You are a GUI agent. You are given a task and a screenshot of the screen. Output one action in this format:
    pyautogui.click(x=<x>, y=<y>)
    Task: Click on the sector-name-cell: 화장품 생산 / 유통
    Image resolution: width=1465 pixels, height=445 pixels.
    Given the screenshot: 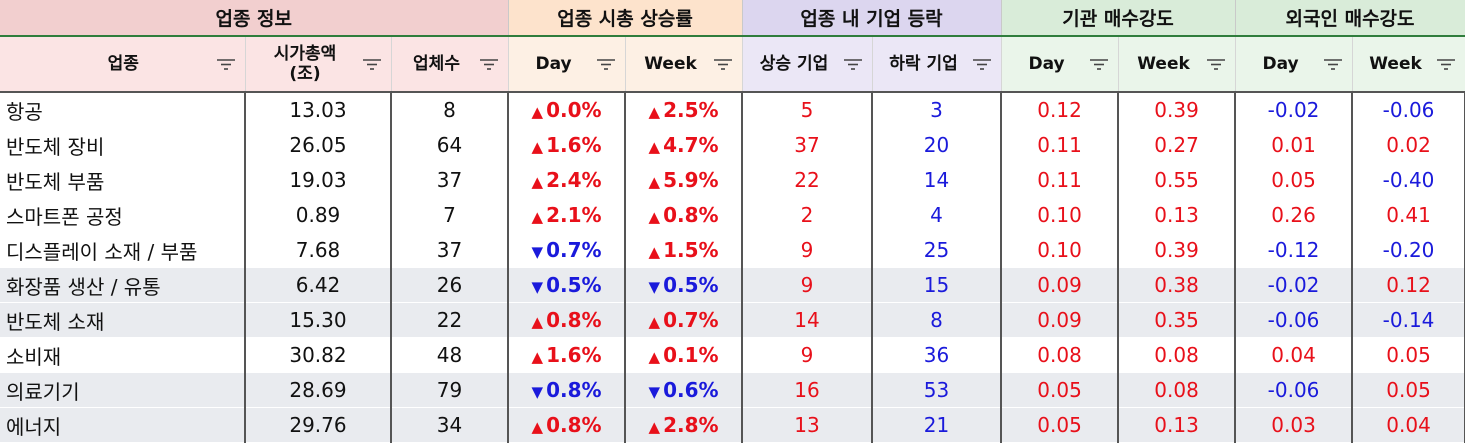 What is the action you would take?
    pyautogui.click(x=123, y=285)
    